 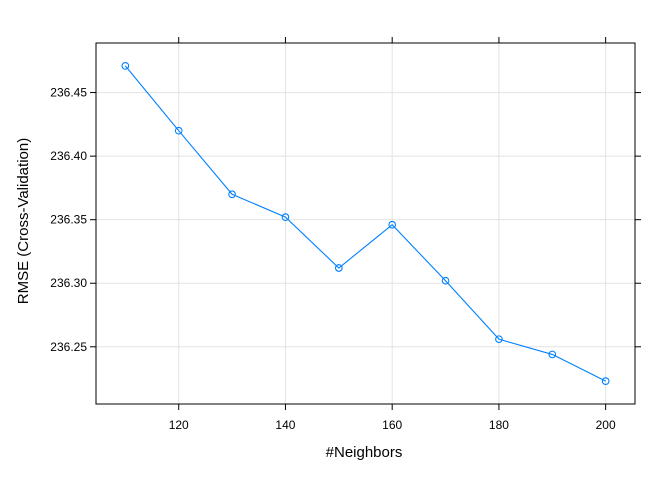 I want to click on y-tick-label: 236.40, so click(x=68, y=156).